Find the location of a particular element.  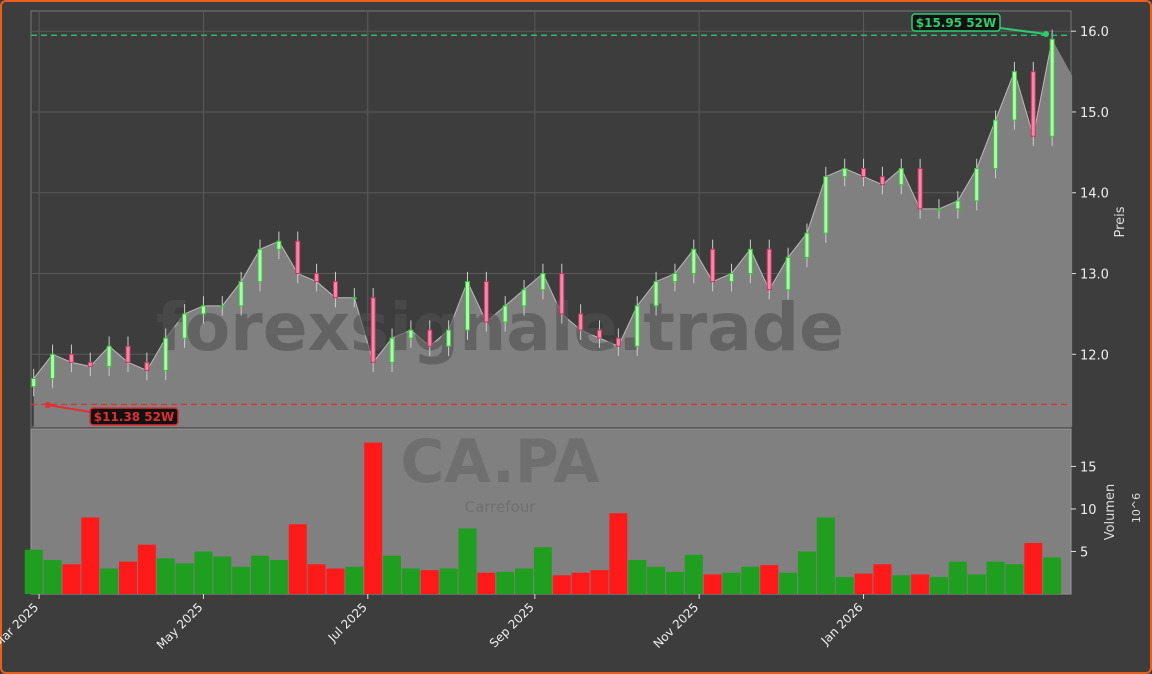

volume-tick-label: 5 is located at coordinates (1084, 552).